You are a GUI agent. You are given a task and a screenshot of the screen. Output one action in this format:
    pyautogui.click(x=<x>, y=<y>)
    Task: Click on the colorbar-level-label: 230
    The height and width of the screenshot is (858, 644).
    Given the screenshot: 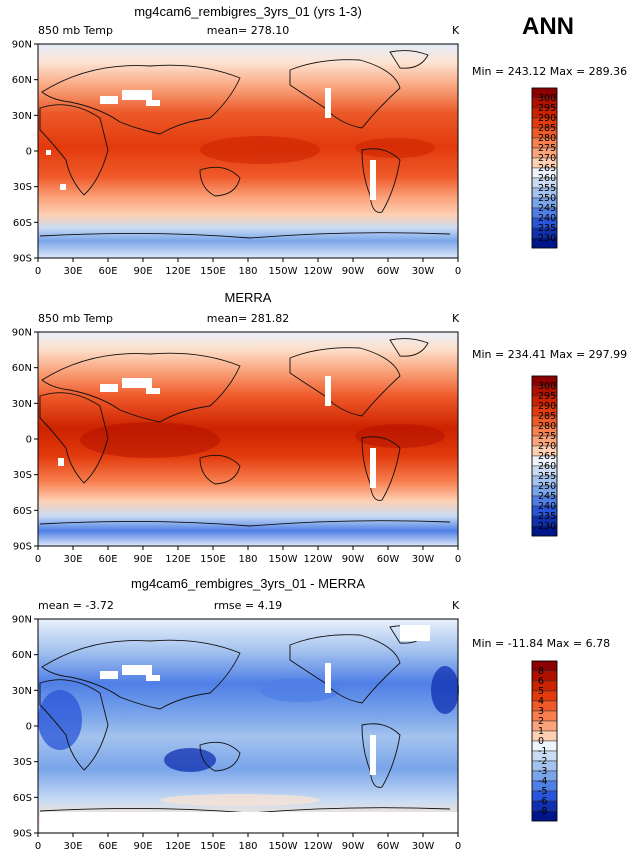 What is the action you would take?
    pyautogui.click(x=547, y=526)
    